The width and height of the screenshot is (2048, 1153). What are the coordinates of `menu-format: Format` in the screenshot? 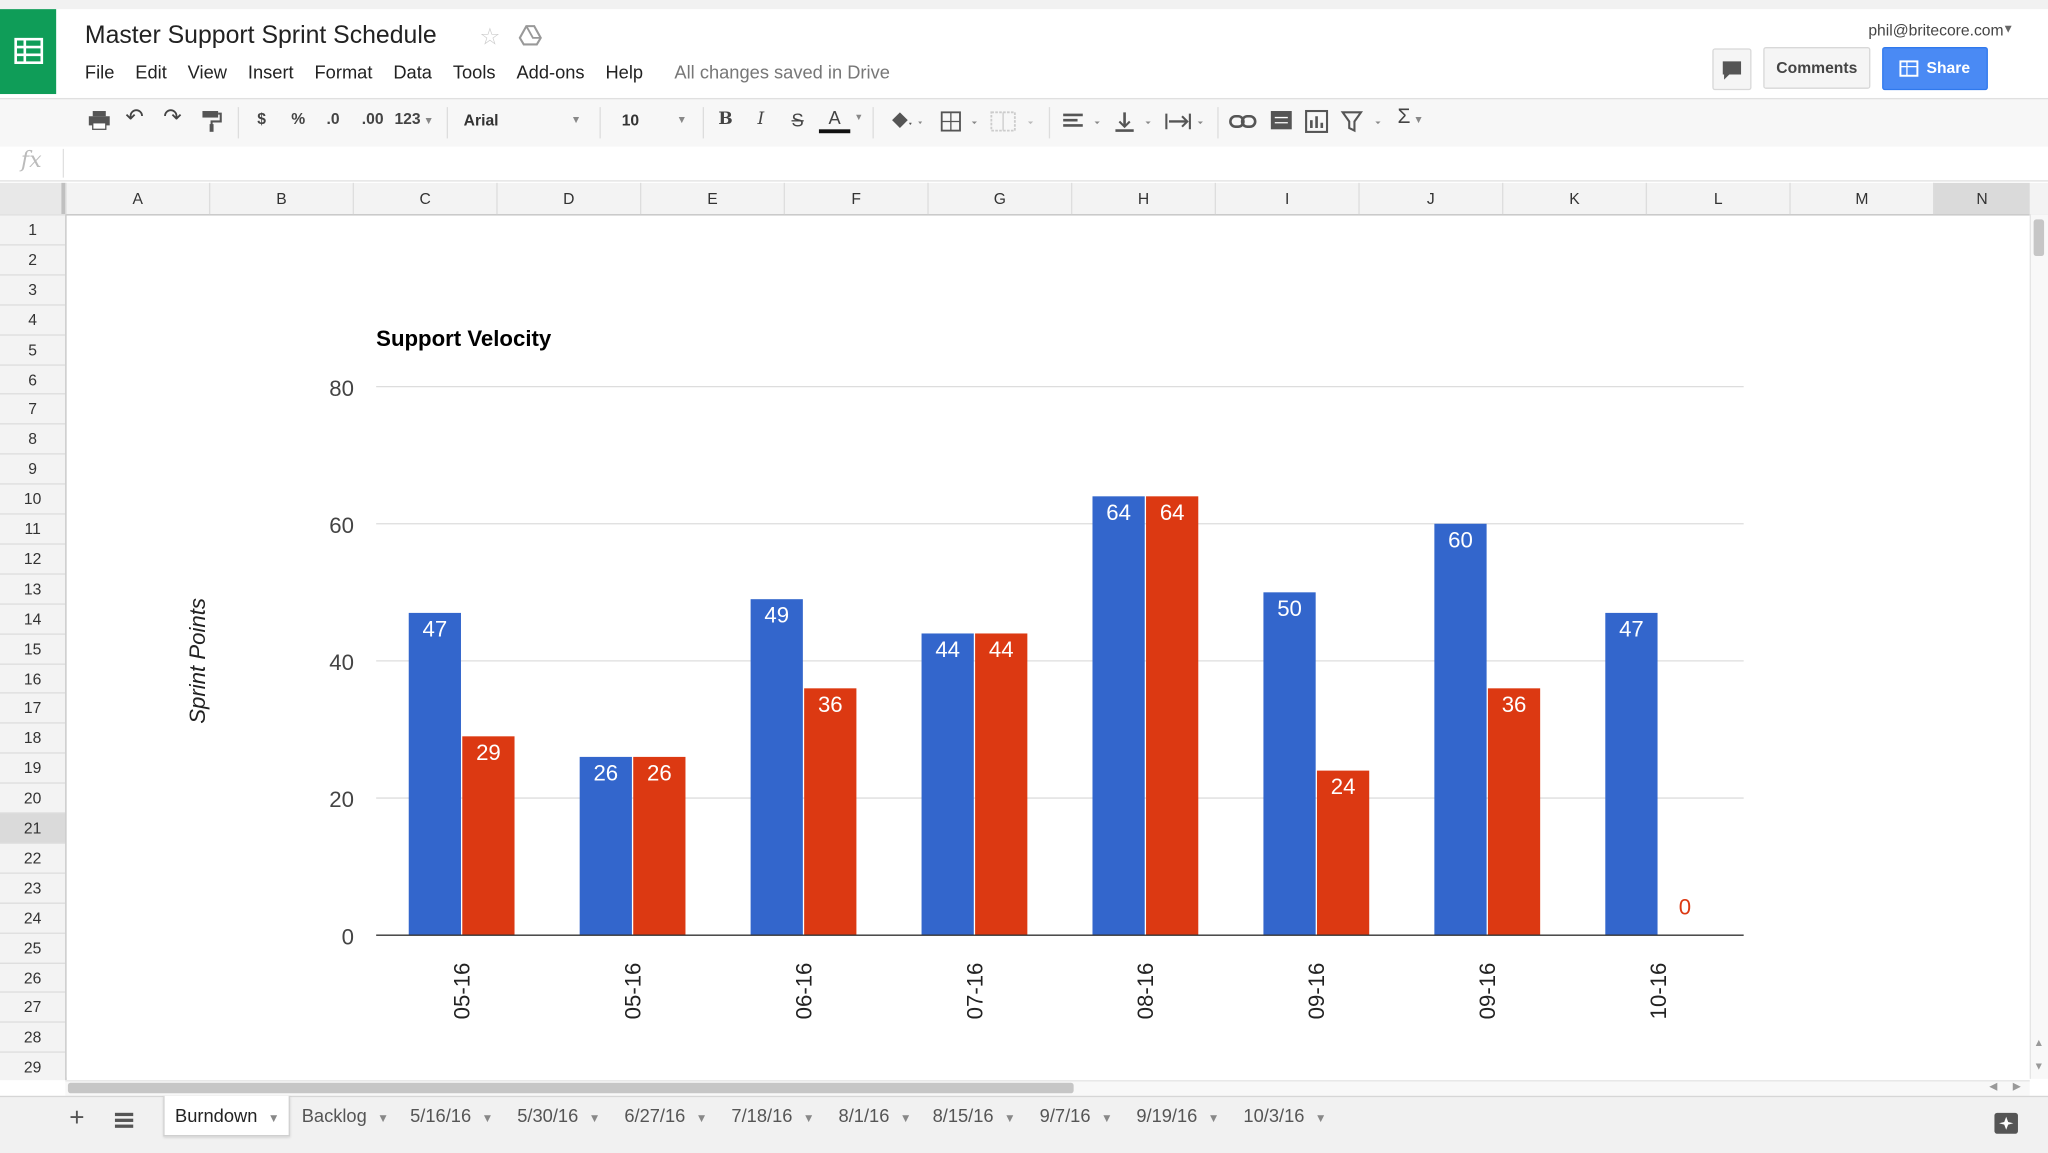 It's located at (343, 72).